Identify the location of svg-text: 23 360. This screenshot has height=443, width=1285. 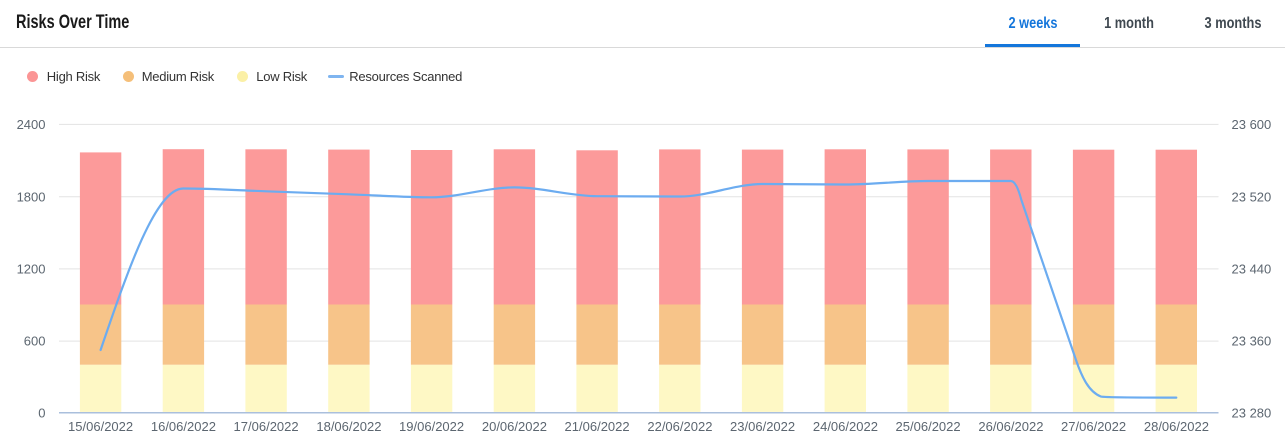
(1252, 341).